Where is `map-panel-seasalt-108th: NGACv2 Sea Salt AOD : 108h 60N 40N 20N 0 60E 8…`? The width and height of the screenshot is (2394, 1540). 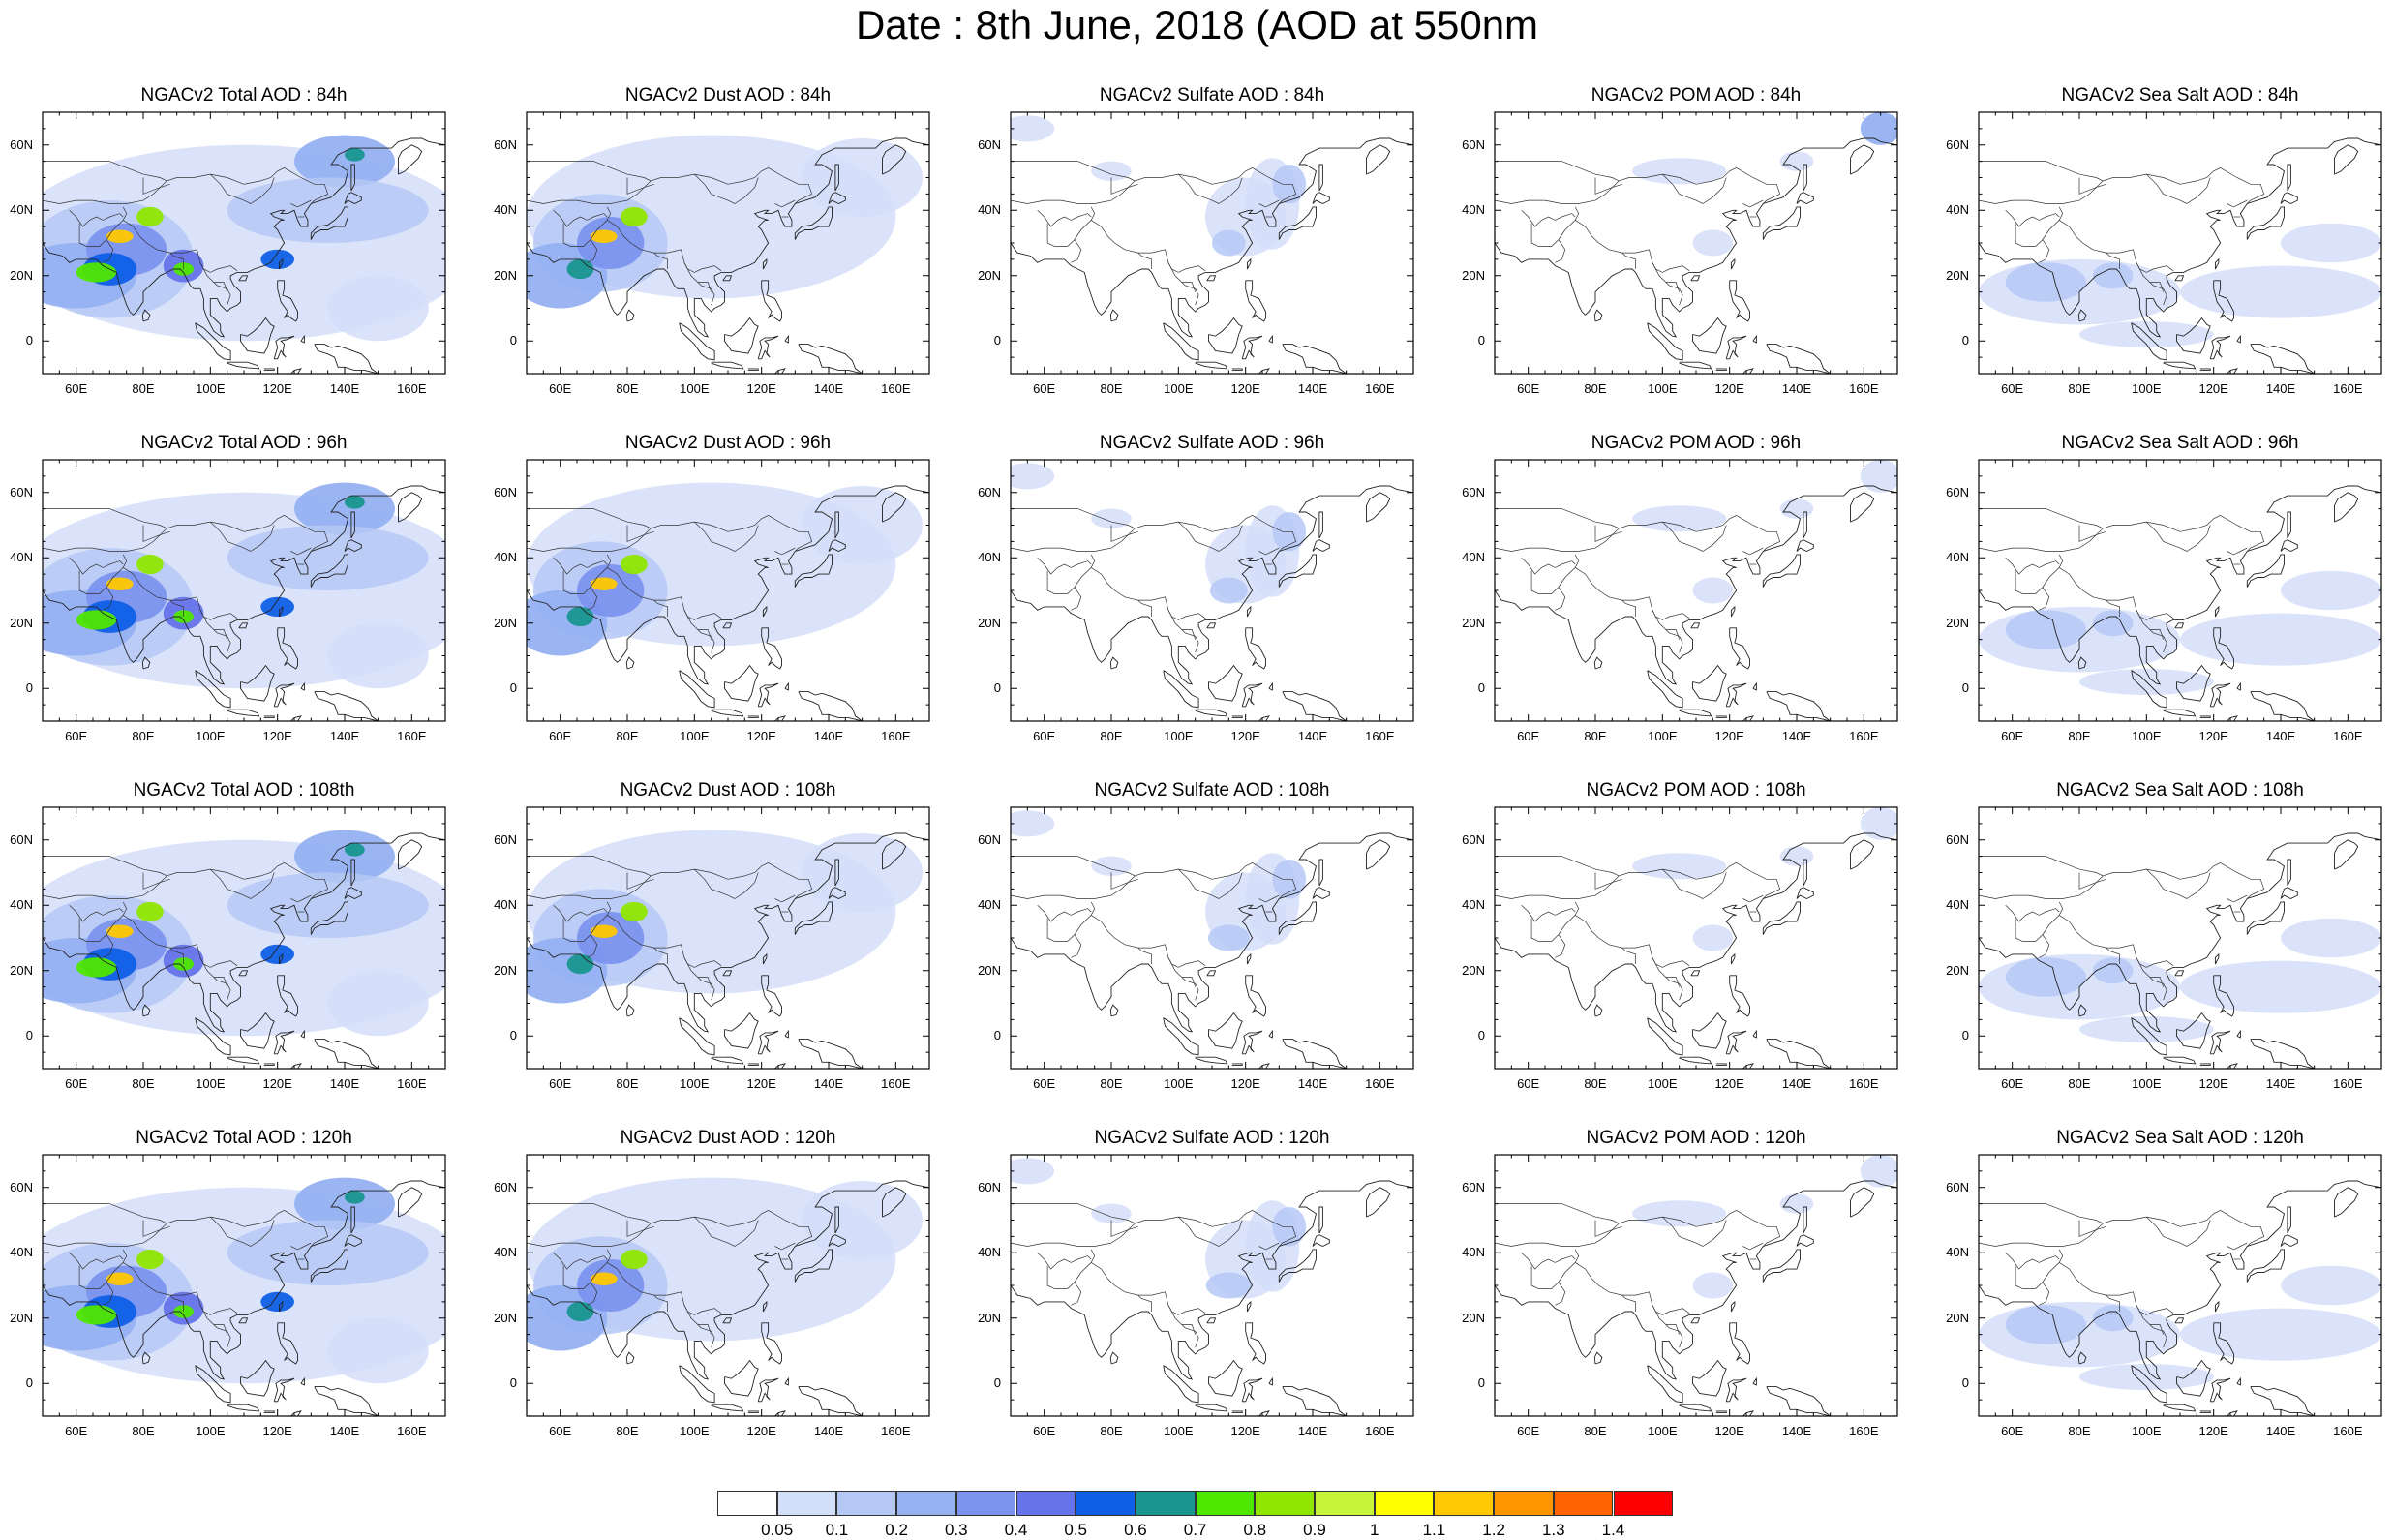 map-panel-seasalt-108th: NGACv2 Sea Salt AOD : 108h 60N 40N 20N 0 60E 8… is located at coordinates (2159, 940).